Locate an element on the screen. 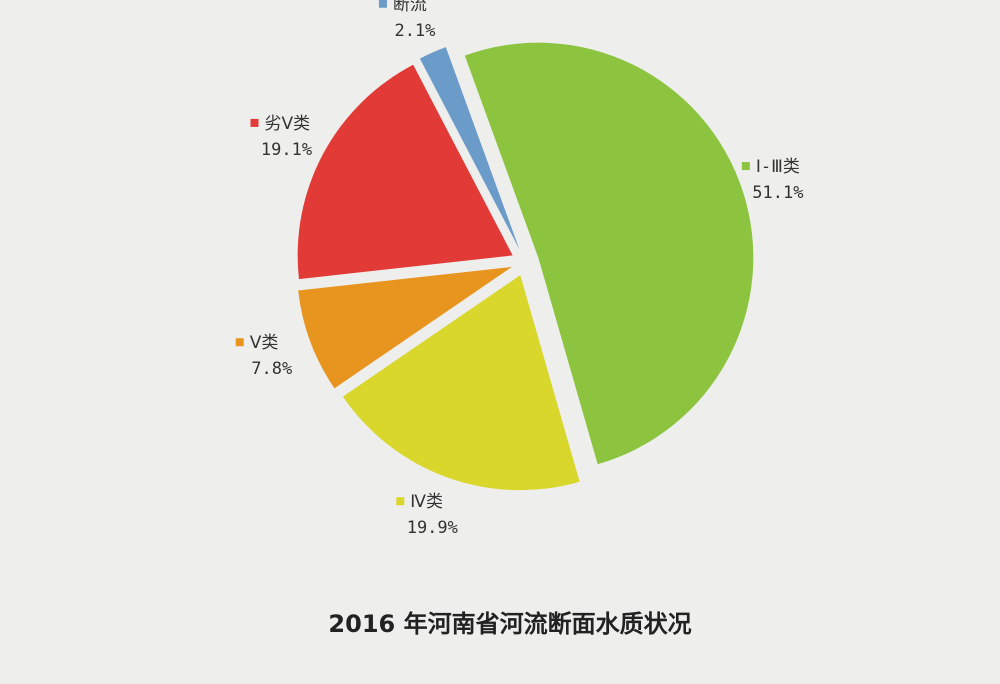  chart-title: 2016 年河南省河流断面水质状况 is located at coordinates (509, 624).